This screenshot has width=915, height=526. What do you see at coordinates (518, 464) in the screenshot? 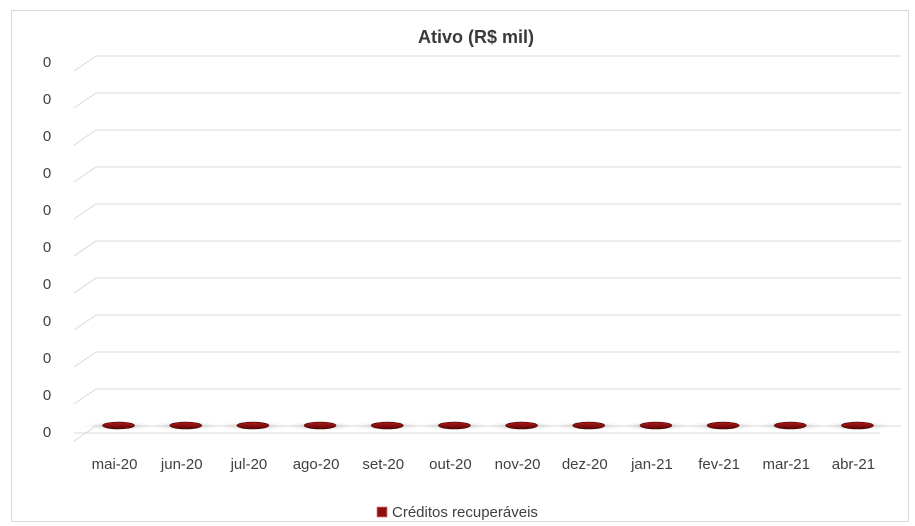
I see `x-tick-label: nov-20` at bounding box center [518, 464].